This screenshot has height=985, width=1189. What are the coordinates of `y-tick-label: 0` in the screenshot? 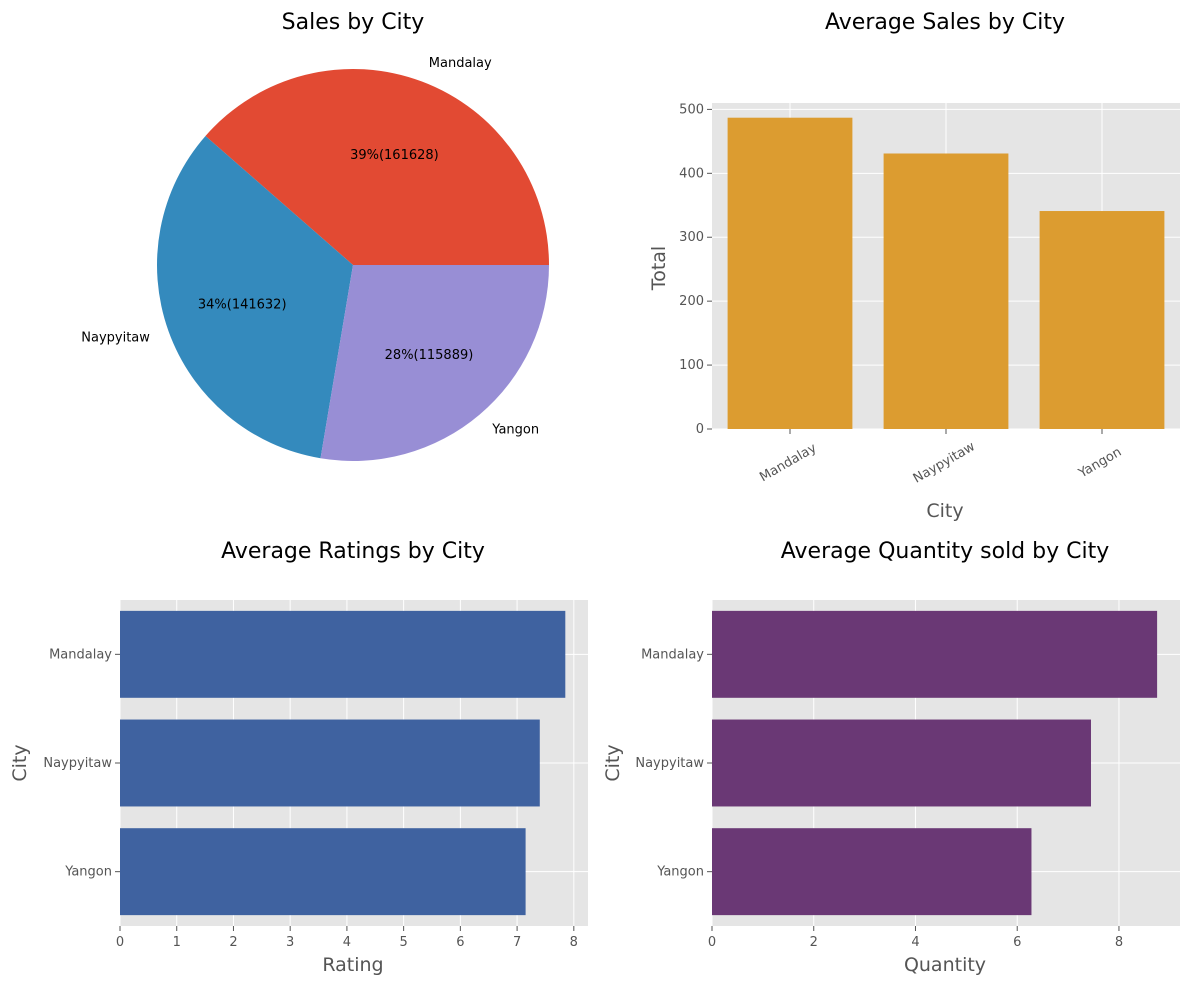 It's located at (700, 429).